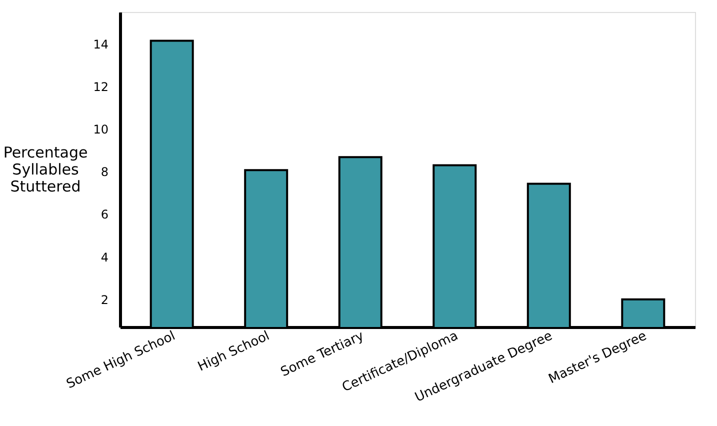  Describe the element at coordinates (104, 257) in the screenshot. I see `y-tick-label: 4` at that location.